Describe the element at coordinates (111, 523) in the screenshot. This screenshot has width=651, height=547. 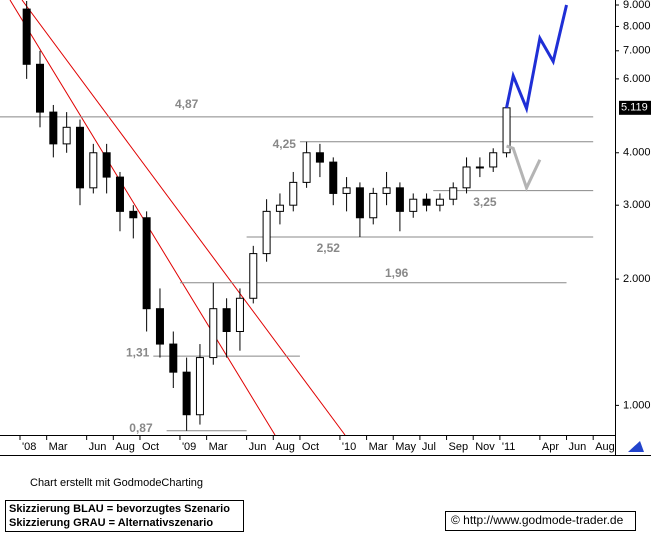
I see `legend-gray: Skizzierung GRAU = Alternativszenario` at that location.